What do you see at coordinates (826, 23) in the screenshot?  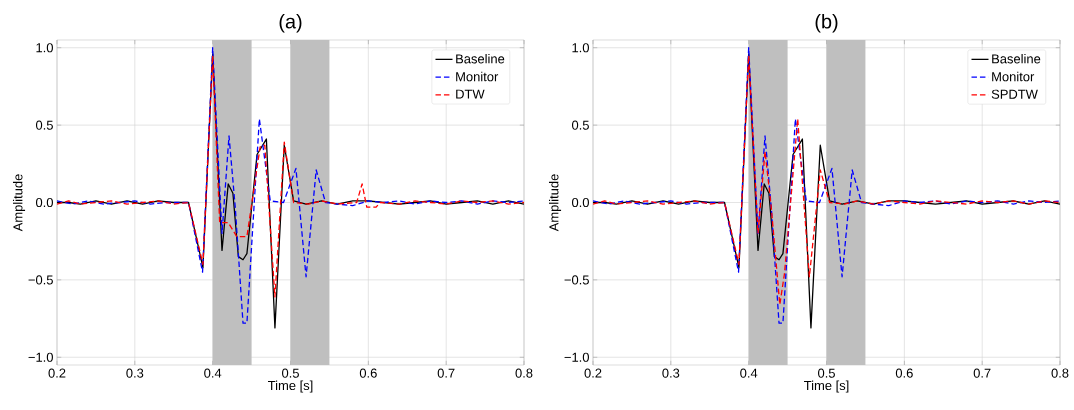 I see `chart-title: (b)` at bounding box center [826, 23].